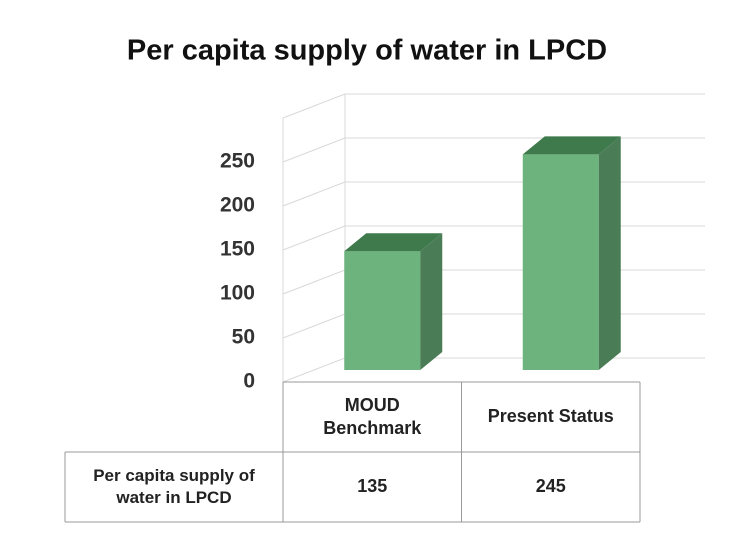  I want to click on table-value: 245, so click(550, 486).